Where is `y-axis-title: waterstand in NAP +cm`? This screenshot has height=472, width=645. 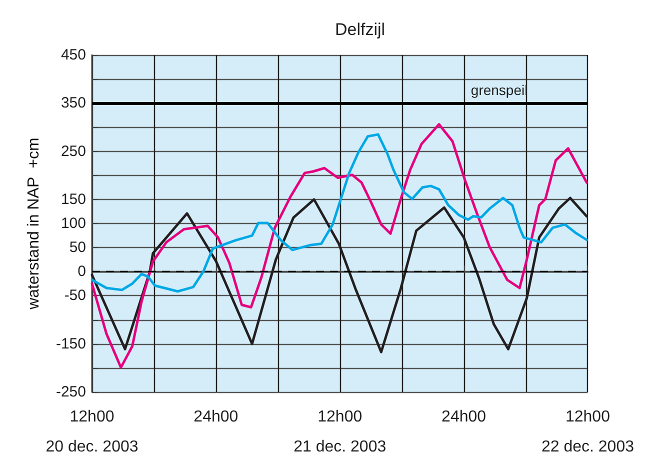
y-axis-title: waterstand in NAP +cm is located at coordinates (34, 224).